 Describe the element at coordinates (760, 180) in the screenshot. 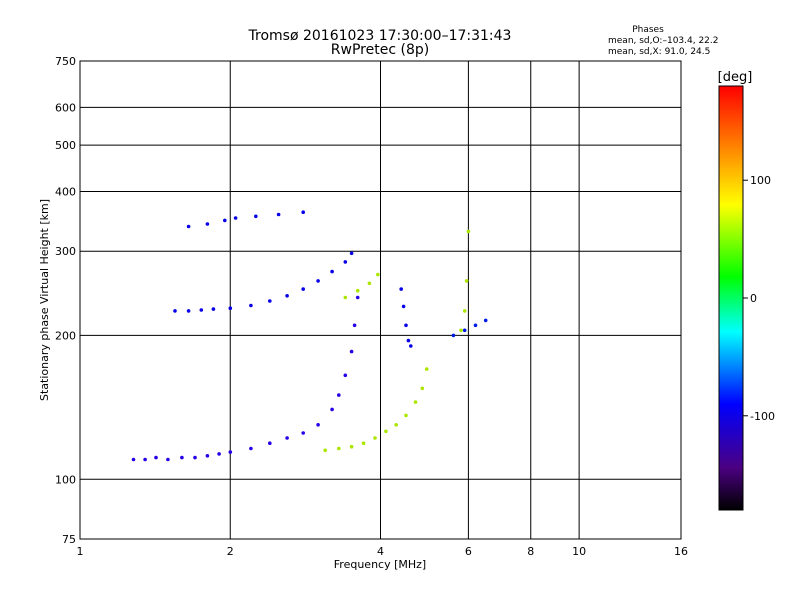

I see `colorbar-tick-label: 100` at that location.